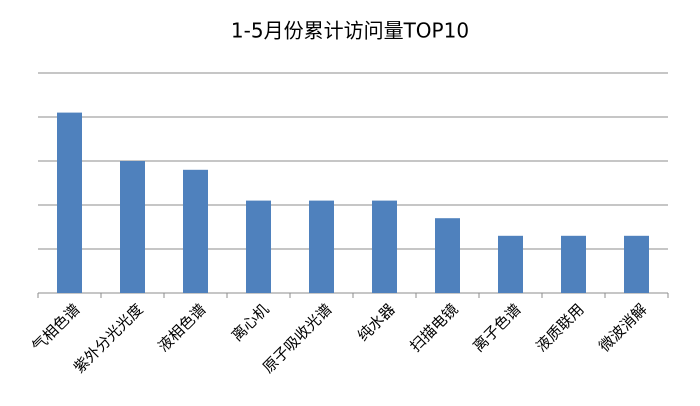 This screenshot has width=700, height=406. What do you see at coordinates (181, 327) in the screenshot?
I see `x-tick-label: 液相色谱` at bounding box center [181, 327].